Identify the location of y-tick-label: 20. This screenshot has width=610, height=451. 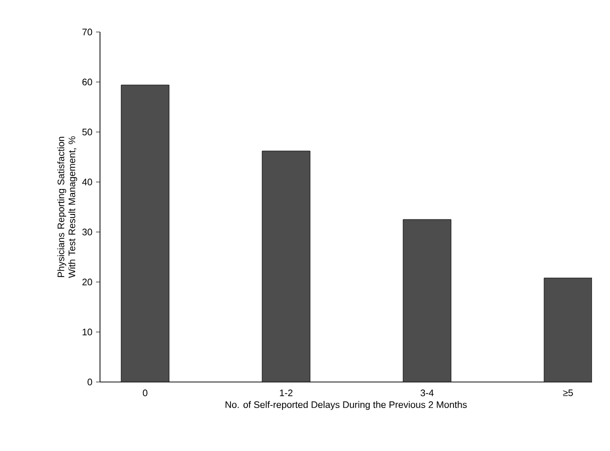
(87, 282).